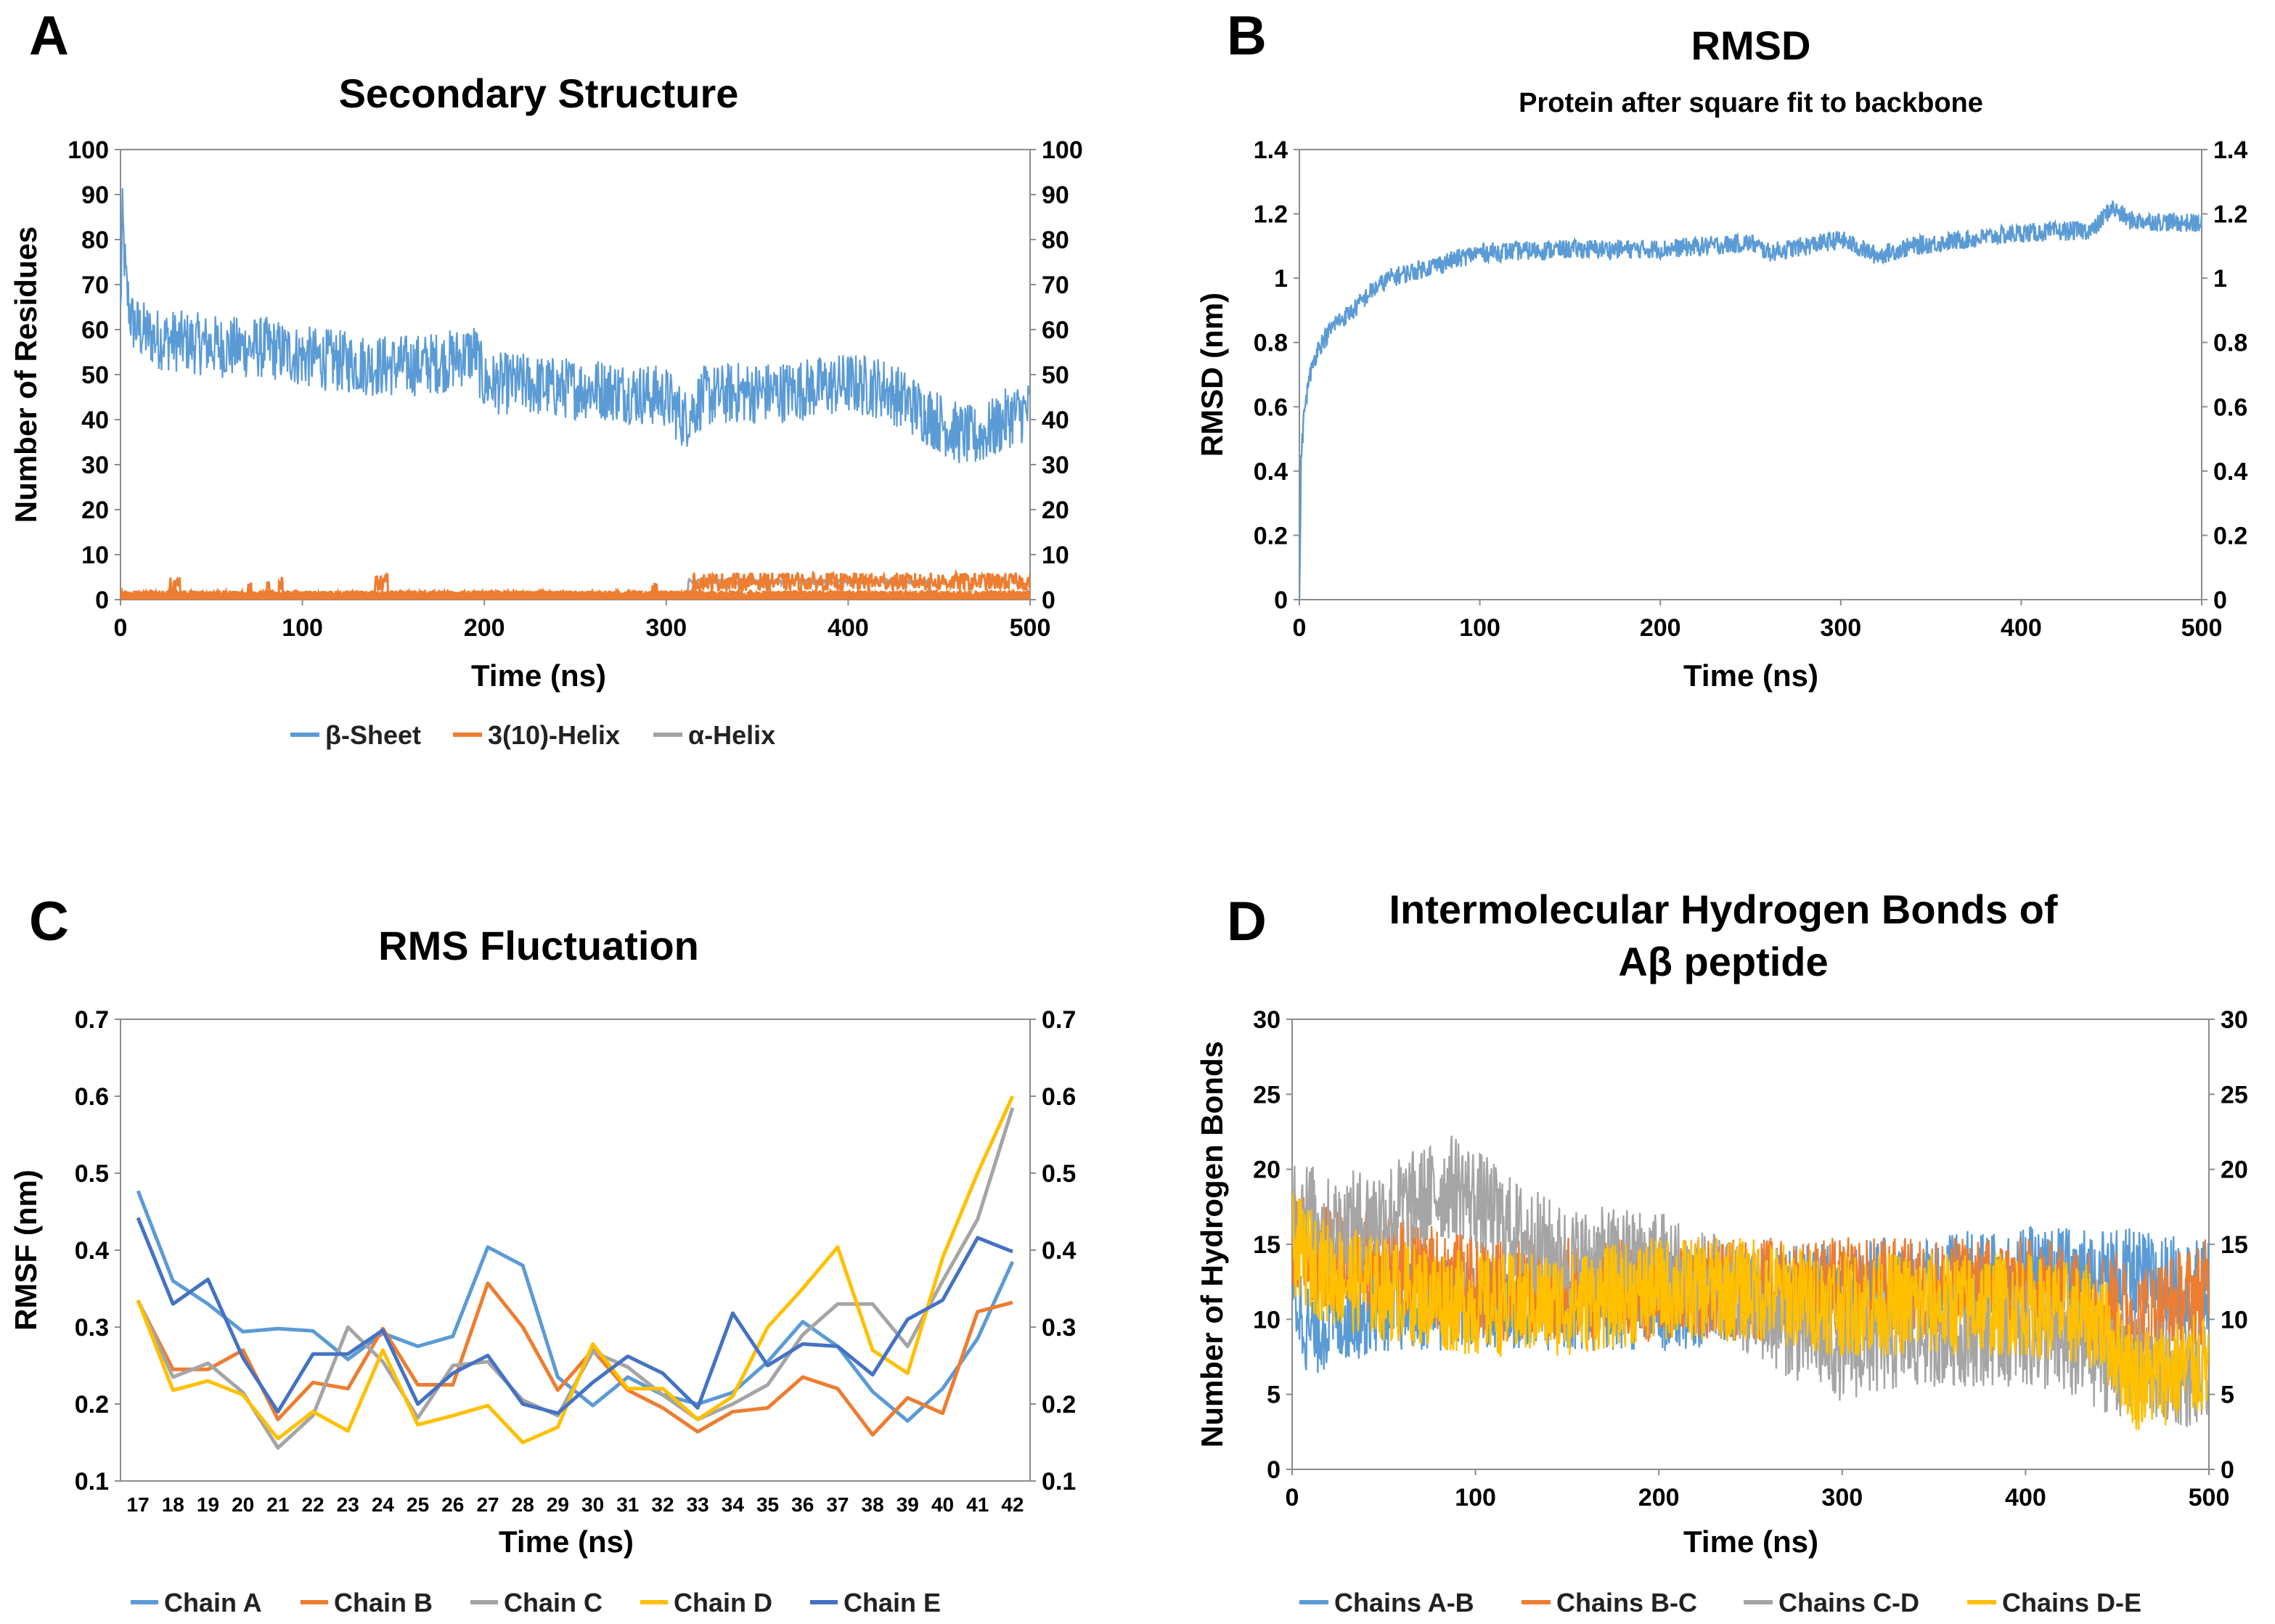 The image size is (2275, 1624). What do you see at coordinates (1271, 472) in the screenshot?
I see `chart-b-ytick-label: 0.4` at bounding box center [1271, 472].